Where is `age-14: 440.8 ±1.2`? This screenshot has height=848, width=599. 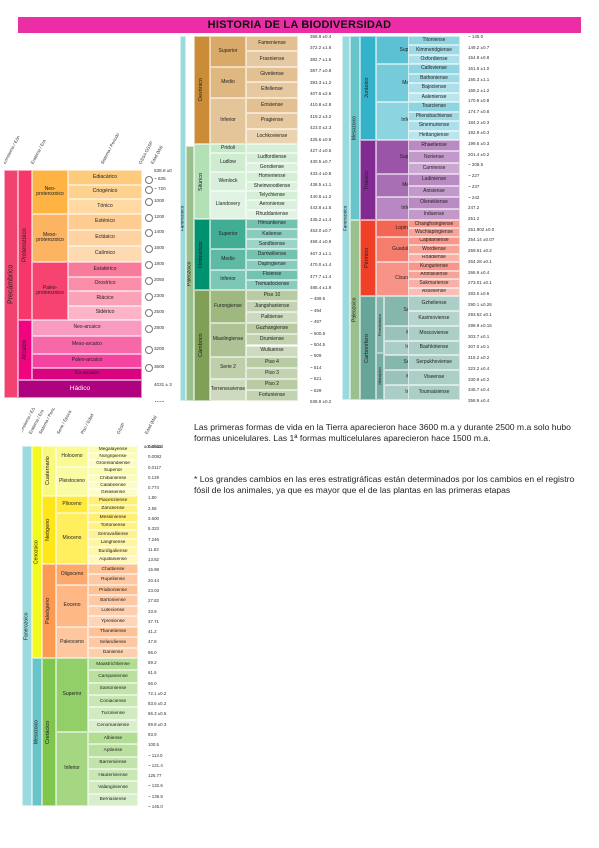
age-14: 440.8 ±1.2 is located at coordinates (321, 196).